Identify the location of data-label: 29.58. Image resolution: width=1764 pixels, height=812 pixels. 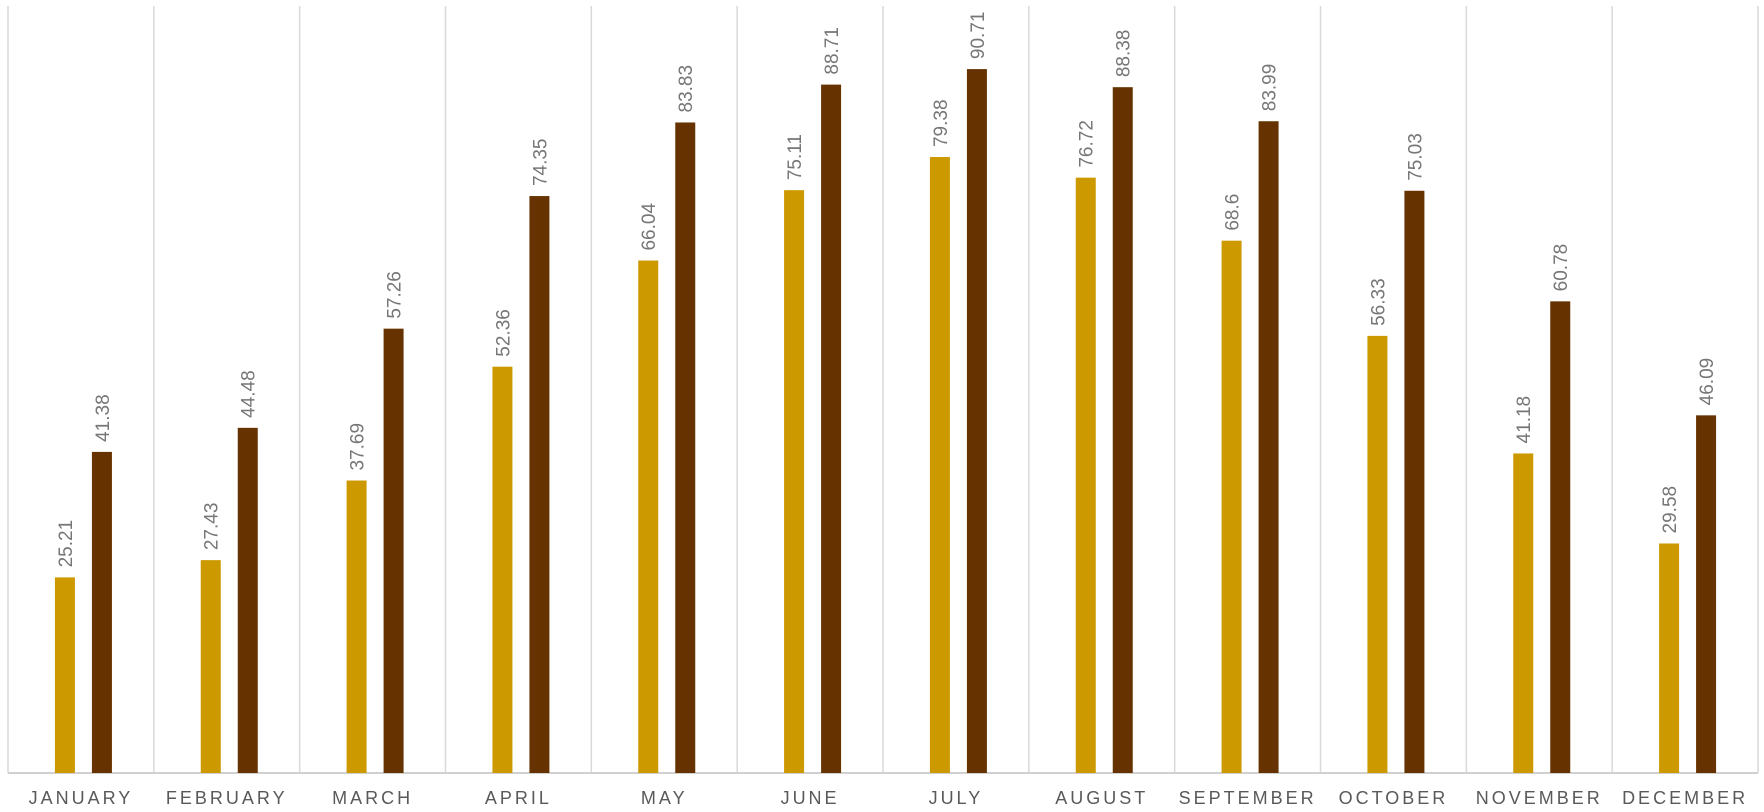
(1670, 510).